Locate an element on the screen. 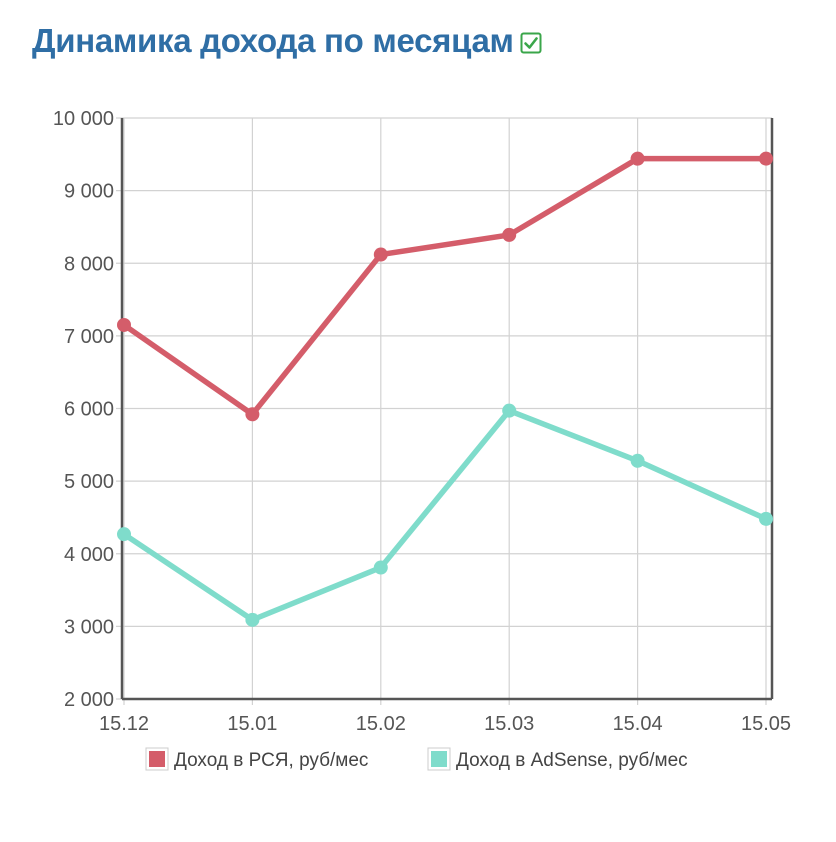 The height and width of the screenshot is (842, 836). x-axis-tick-labels: 15.12 15.01 15.02 15.03 15.04 15.05 is located at coordinates (445, 724).